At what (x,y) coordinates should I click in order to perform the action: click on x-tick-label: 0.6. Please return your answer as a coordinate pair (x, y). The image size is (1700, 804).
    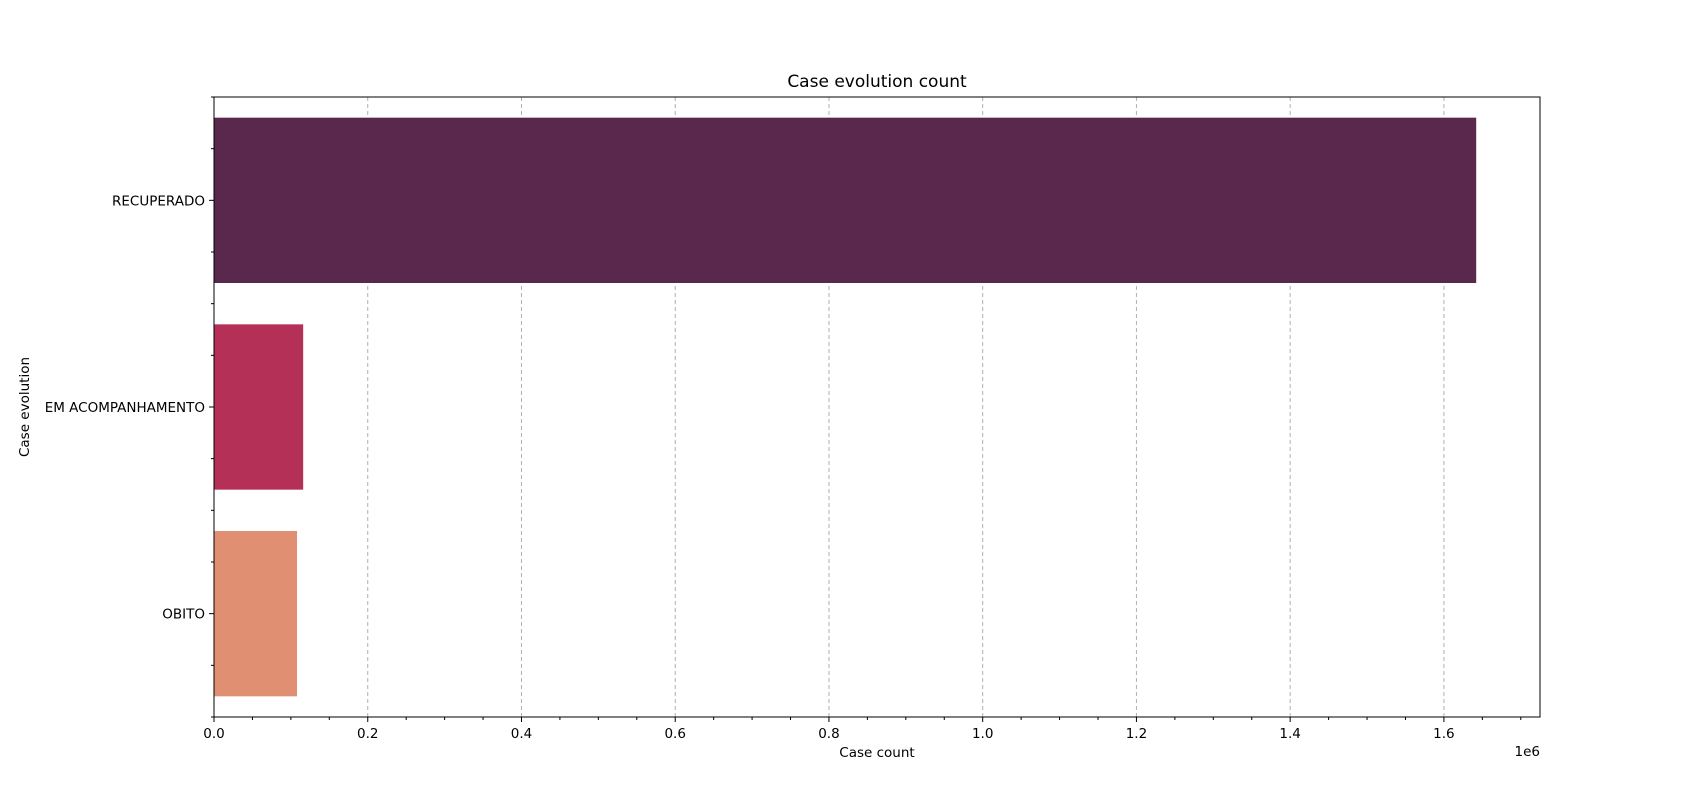
    Looking at the image, I should click on (674, 734).